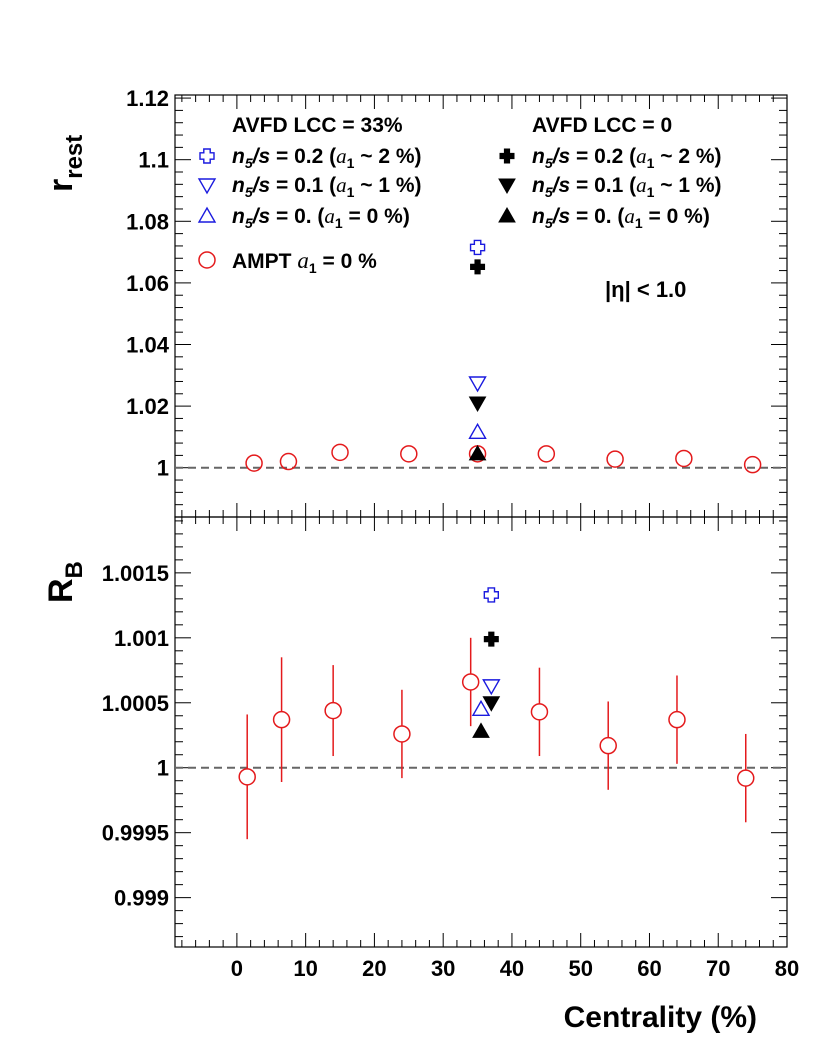 Image resolution: width=830 pixels, height=1040 pixels. I want to click on top-point-open-tri-down, so click(477, 384).